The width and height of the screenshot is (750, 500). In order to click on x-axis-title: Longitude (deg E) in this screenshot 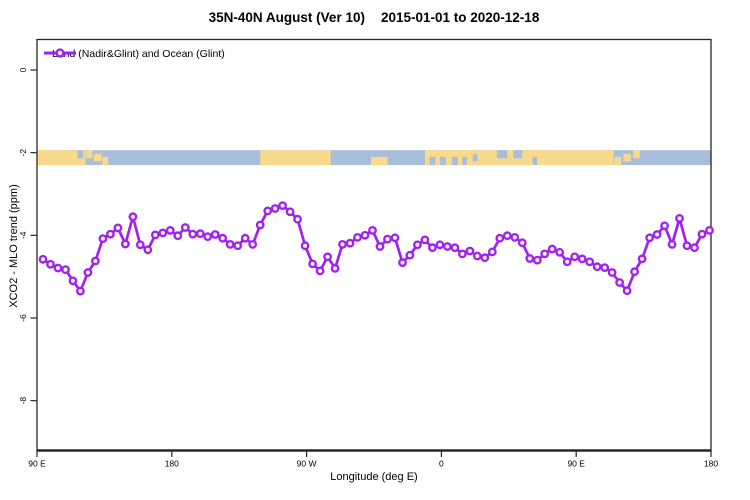, I will do `click(374, 477)`.